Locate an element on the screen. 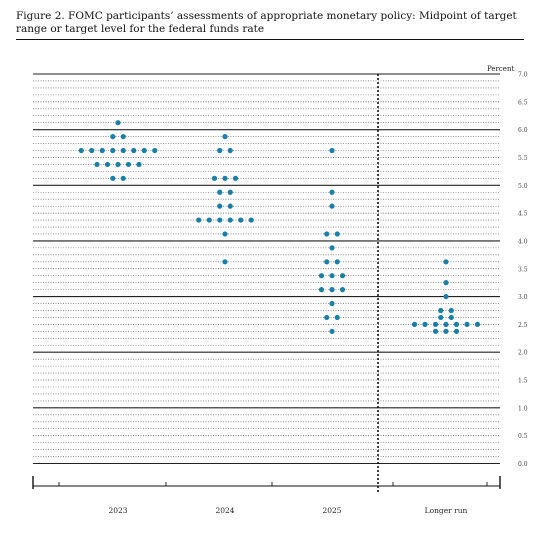 This screenshot has height=535, width=555. y-tick-label: 1.5 is located at coordinates (523, 381).